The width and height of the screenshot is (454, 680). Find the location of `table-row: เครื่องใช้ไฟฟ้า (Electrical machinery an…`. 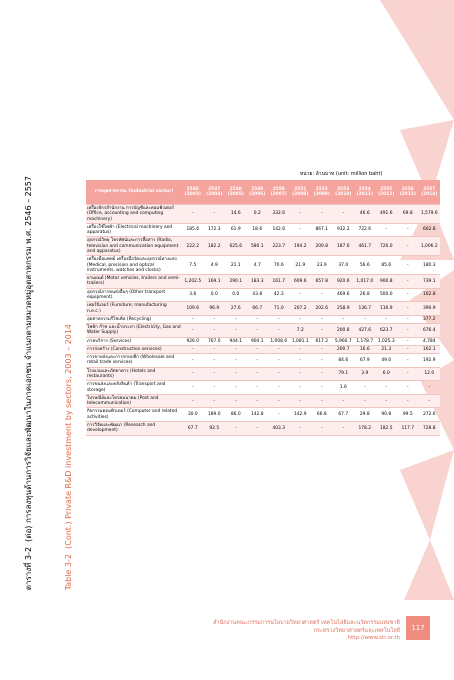

table-row: เครื่องใช้ไฟฟ้า (Electrical machinery an… is located at coordinates (263, 230).